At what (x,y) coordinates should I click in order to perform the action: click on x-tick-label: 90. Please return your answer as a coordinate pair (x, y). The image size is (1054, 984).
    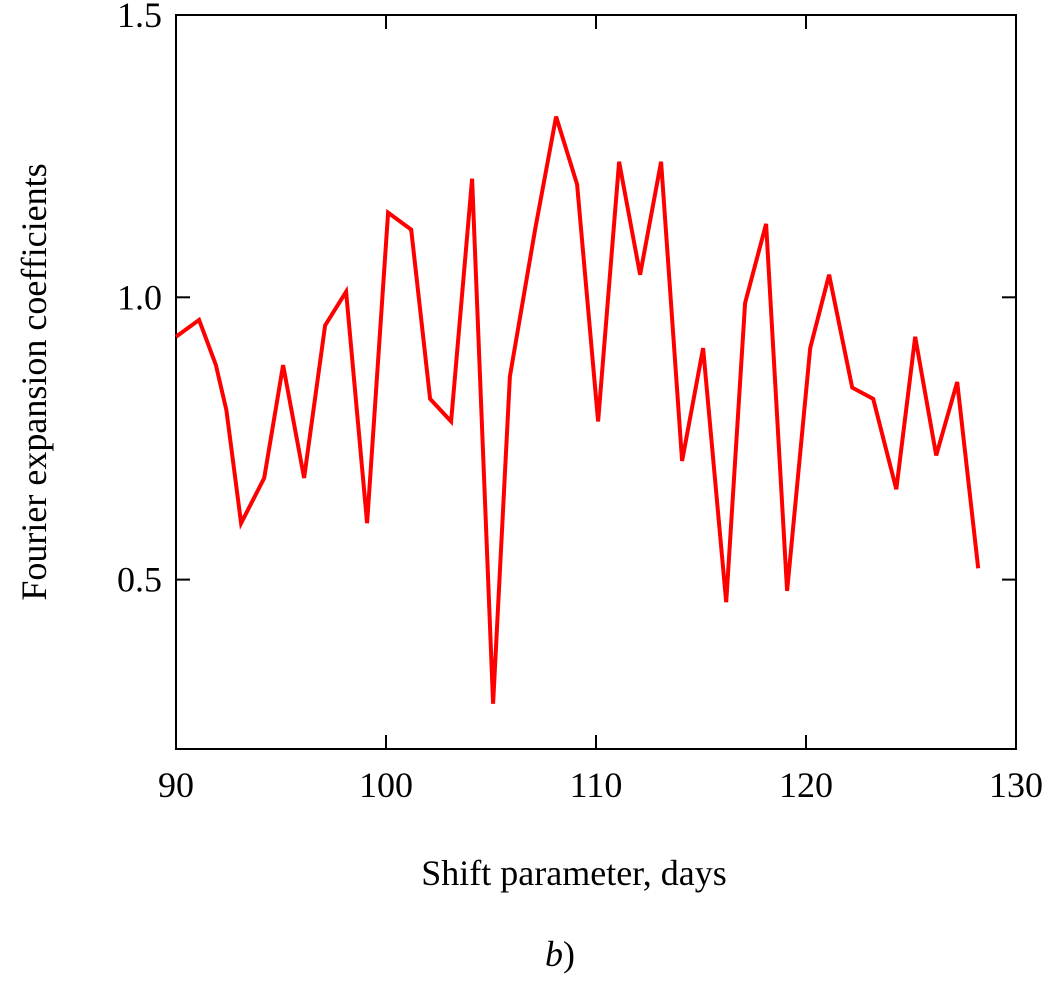
    Looking at the image, I should click on (176, 785).